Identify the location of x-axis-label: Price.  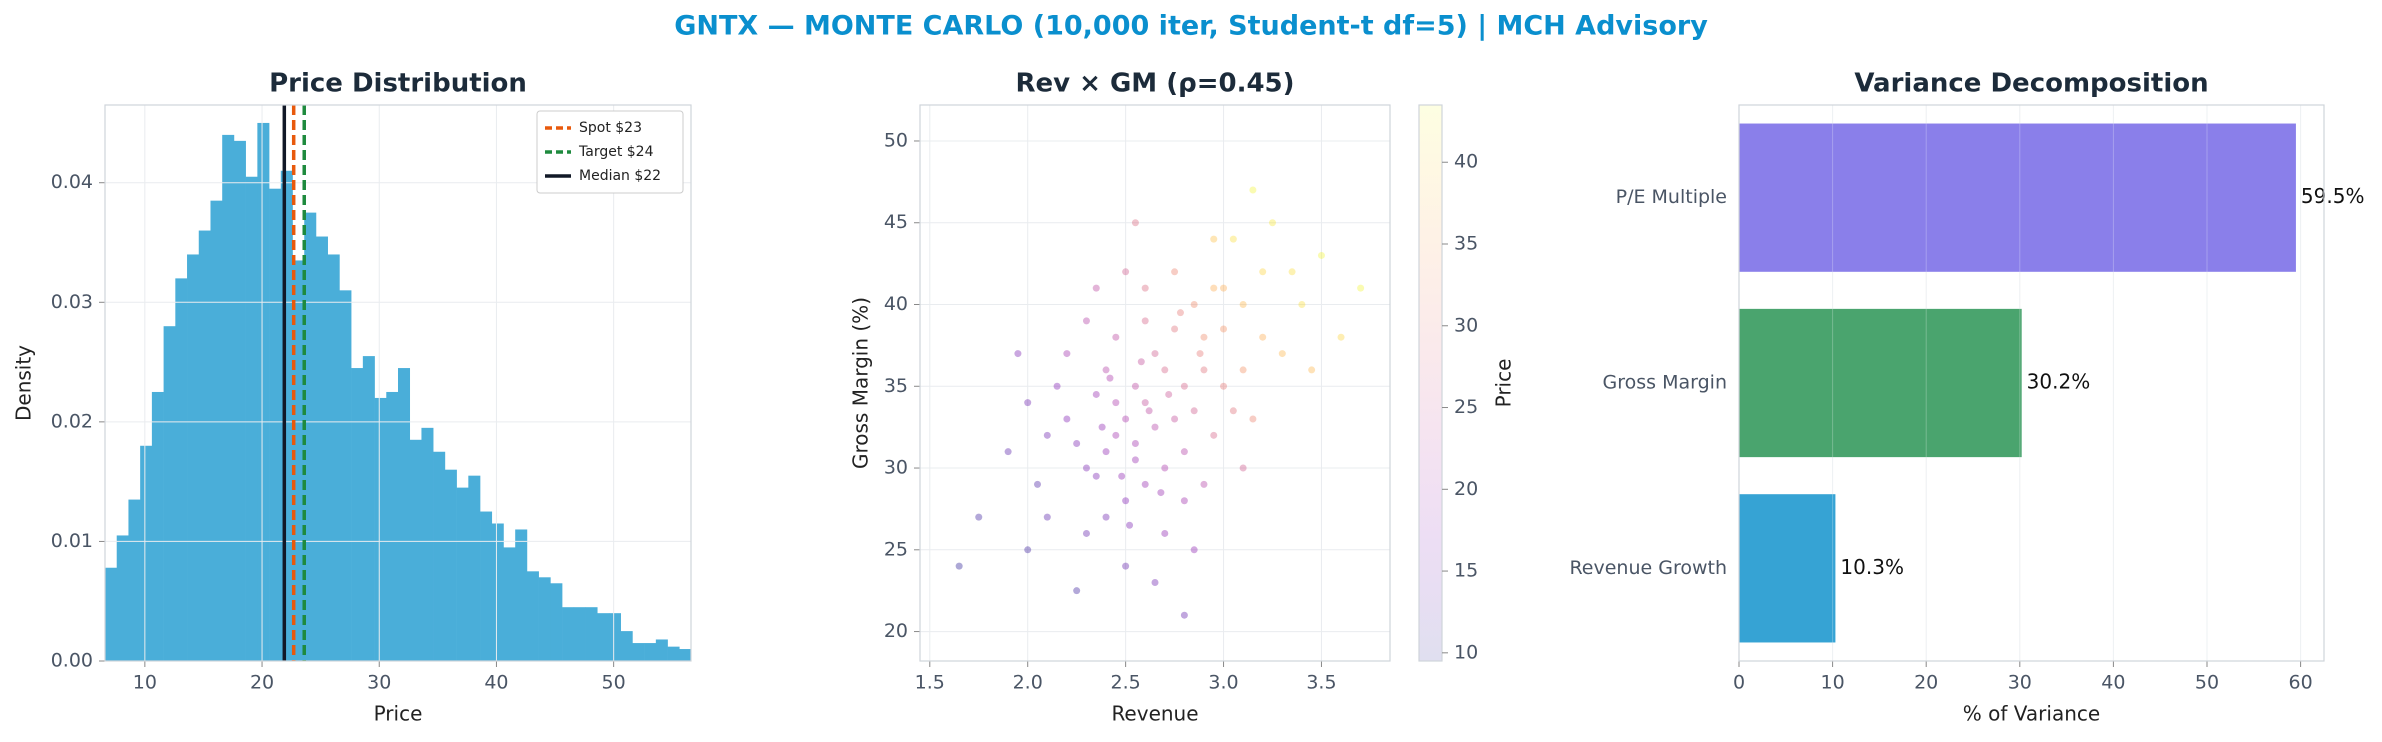
(398, 714).